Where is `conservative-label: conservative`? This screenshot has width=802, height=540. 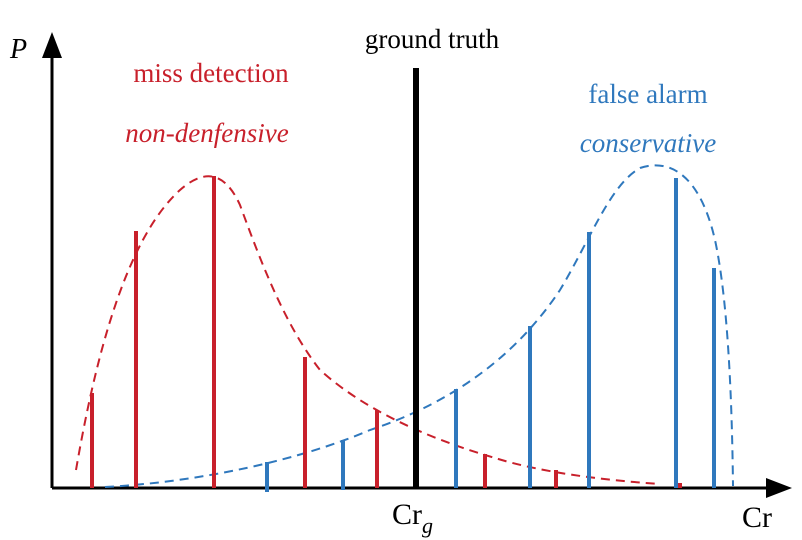
conservative-label: conservative is located at coordinates (648, 143).